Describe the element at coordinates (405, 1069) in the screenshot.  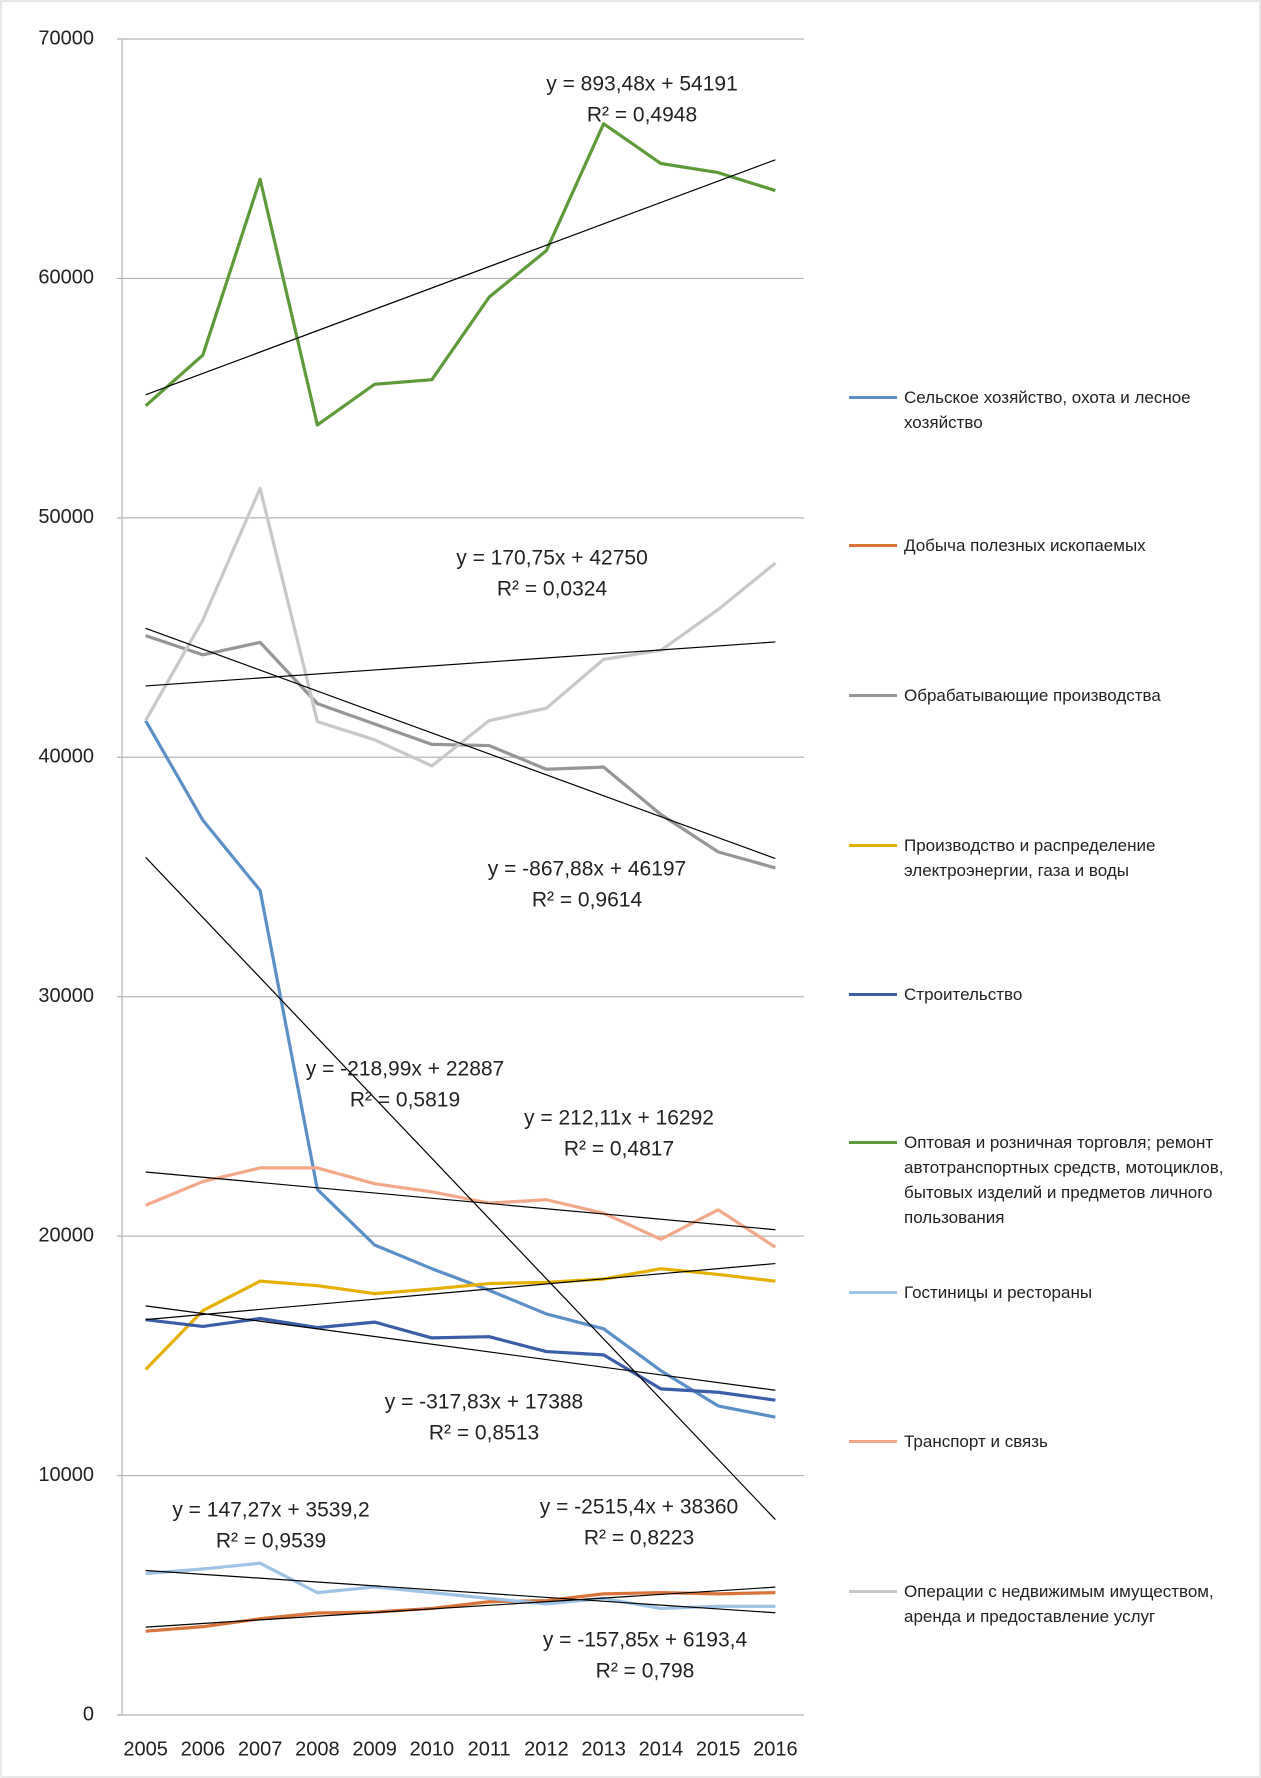
I see `trendline-equation: y = -218,99x + 22887` at that location.